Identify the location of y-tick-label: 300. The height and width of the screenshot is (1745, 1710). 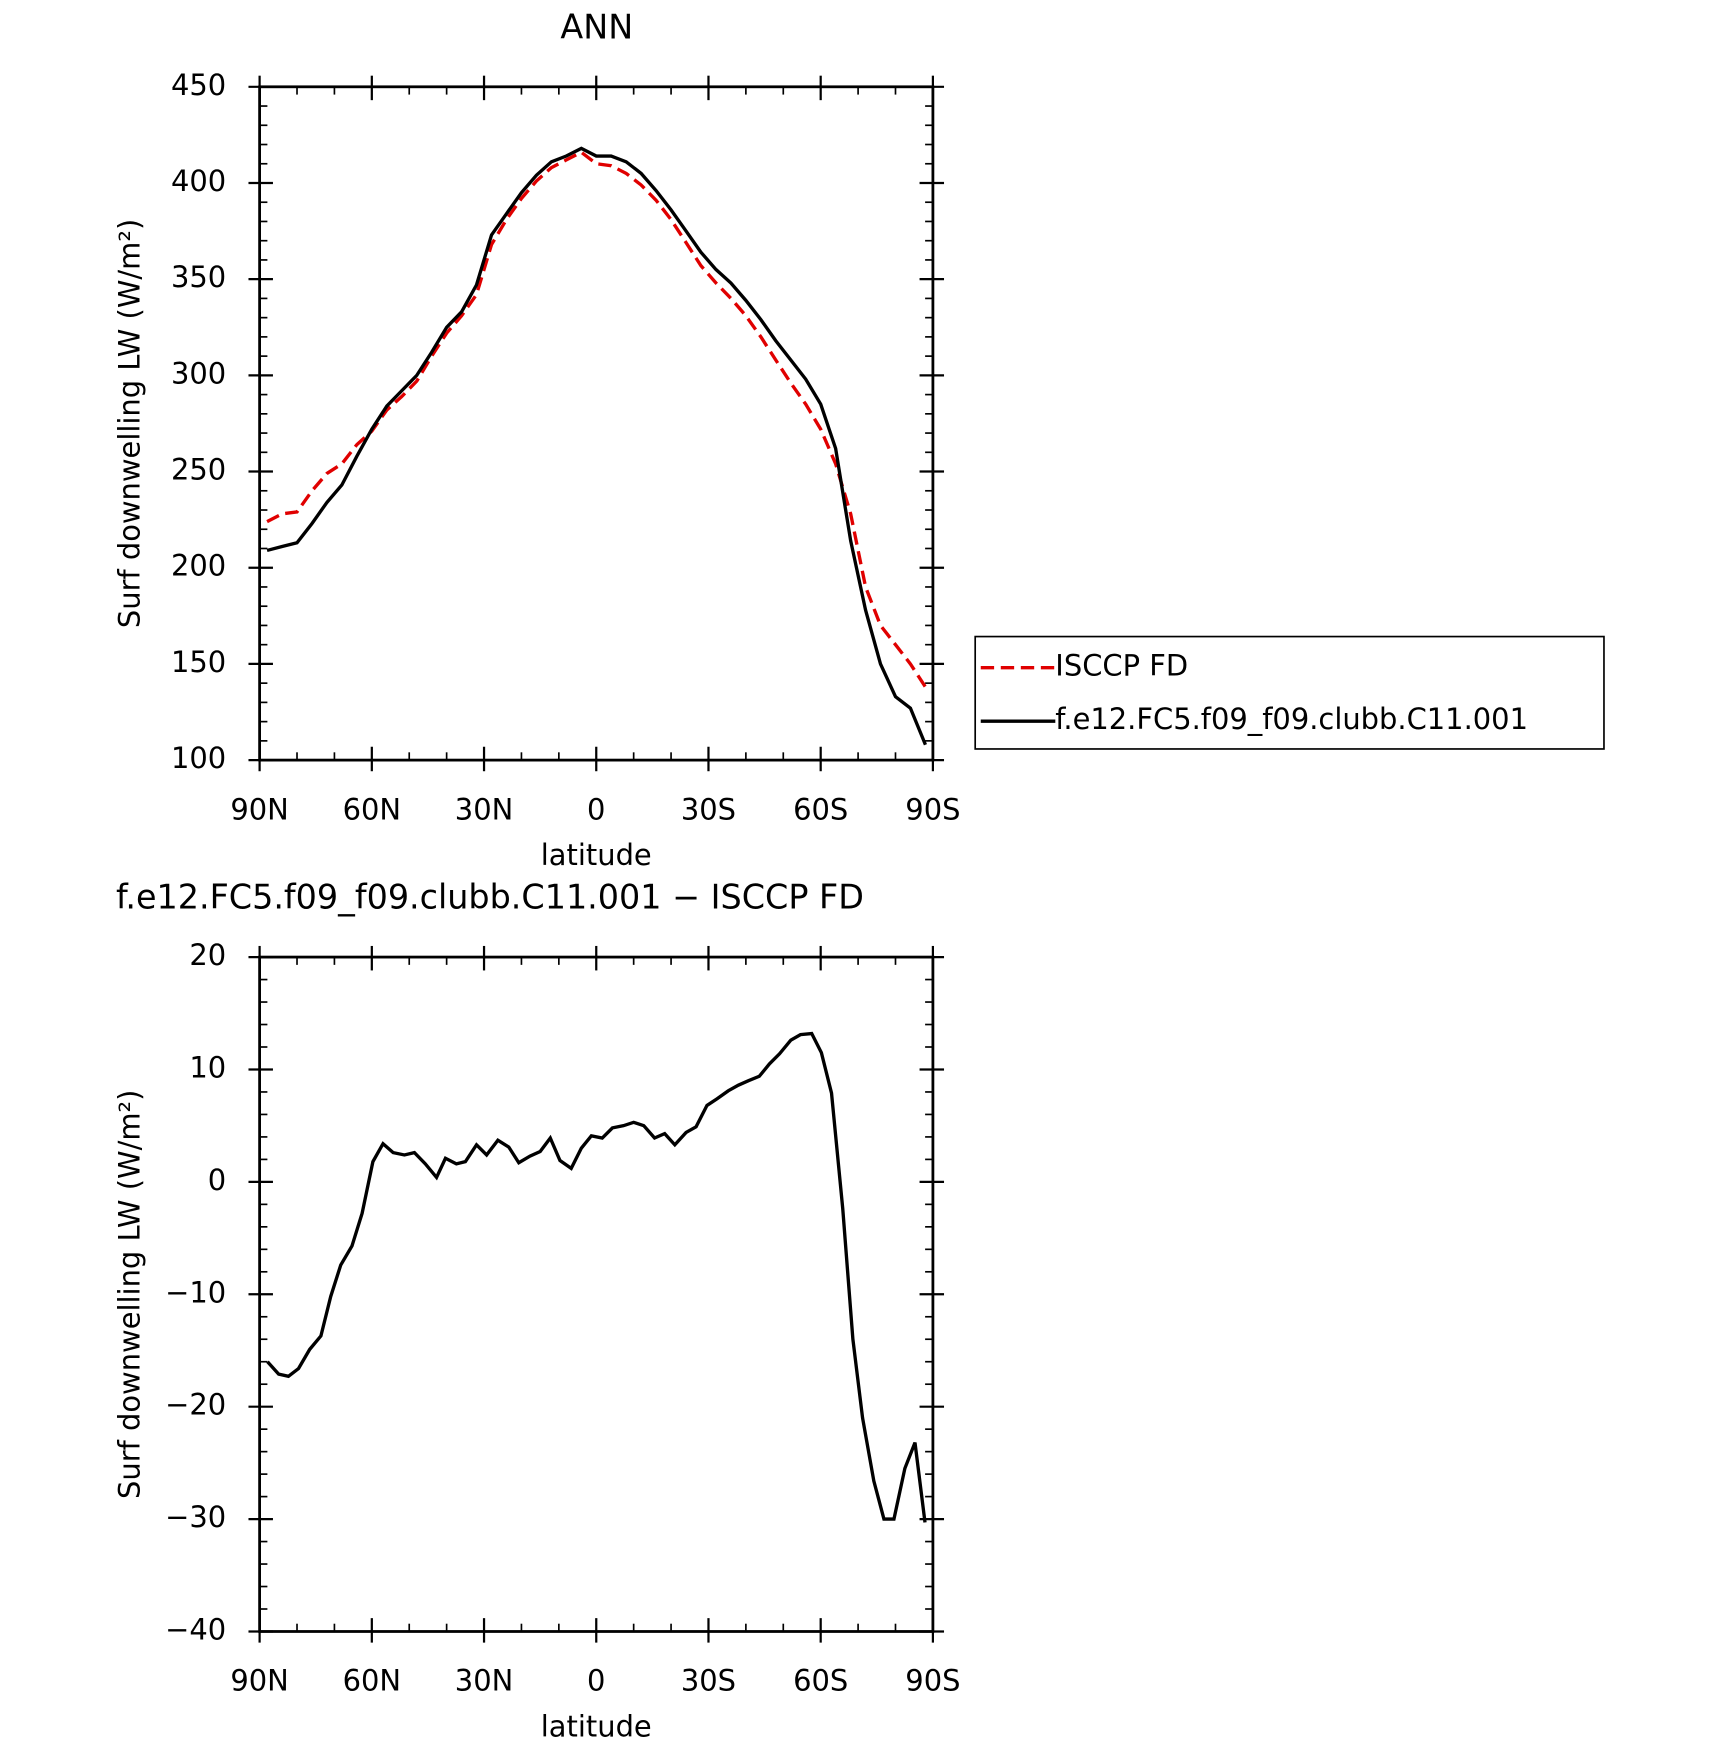
(198, 373).